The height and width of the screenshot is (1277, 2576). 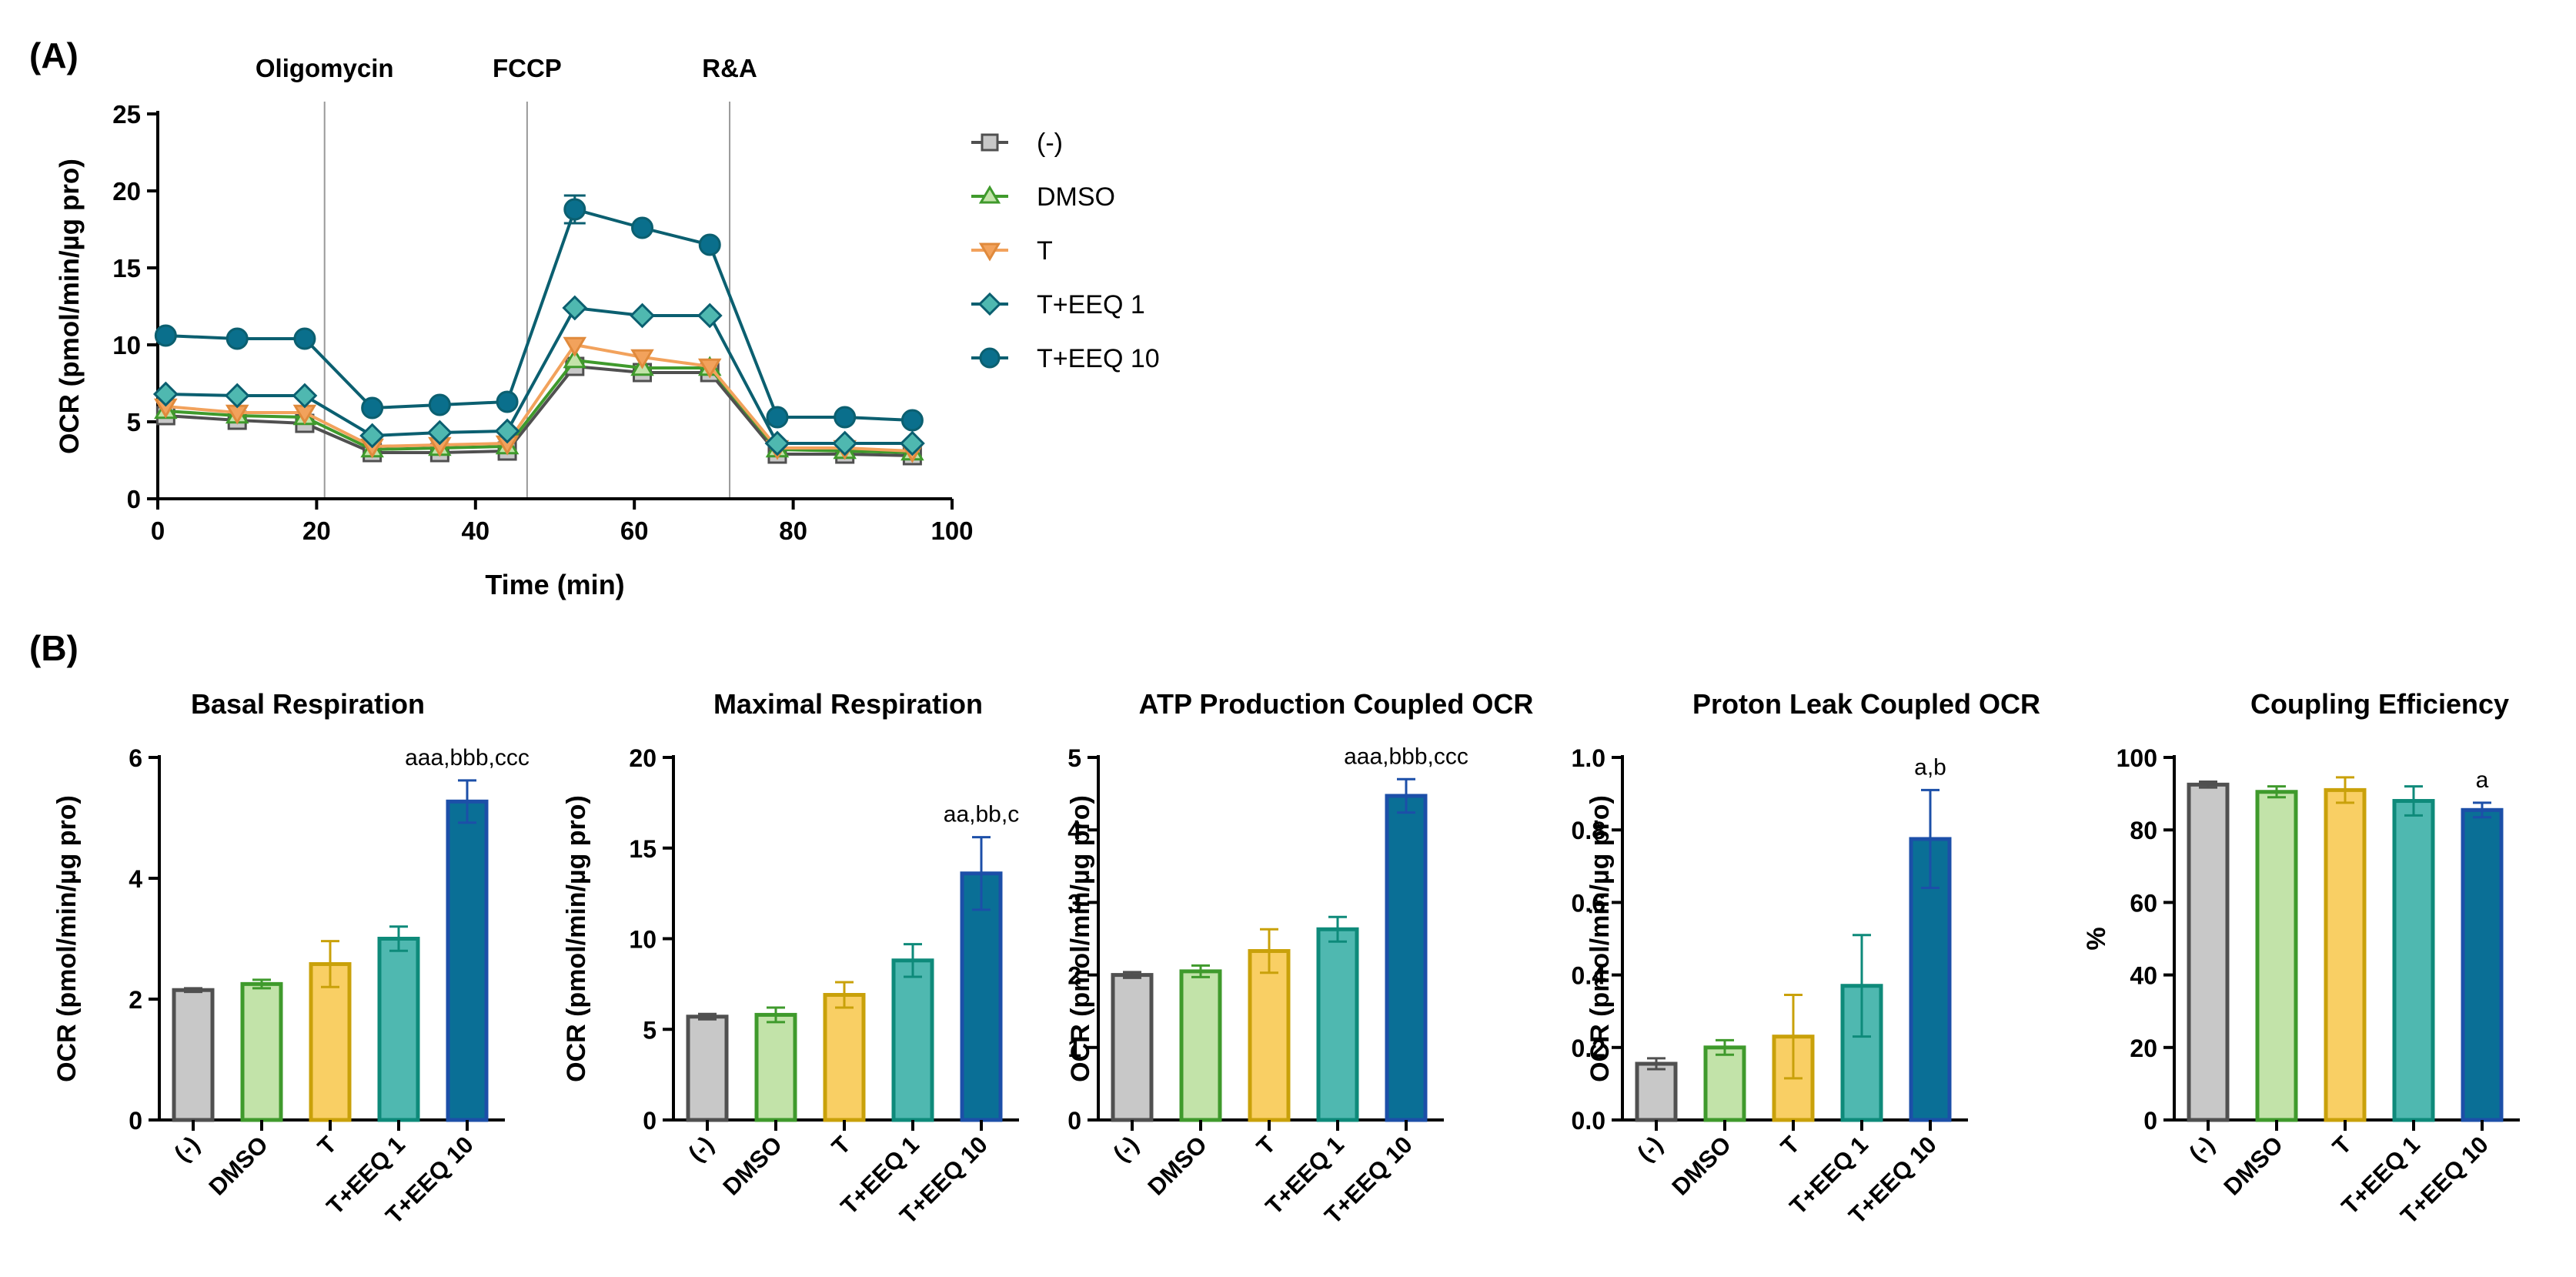 What do you see at coordinates (308, 704) in the screenshot?
I see `chart-title: Basal Respiration` at bounding box center [308, 704].